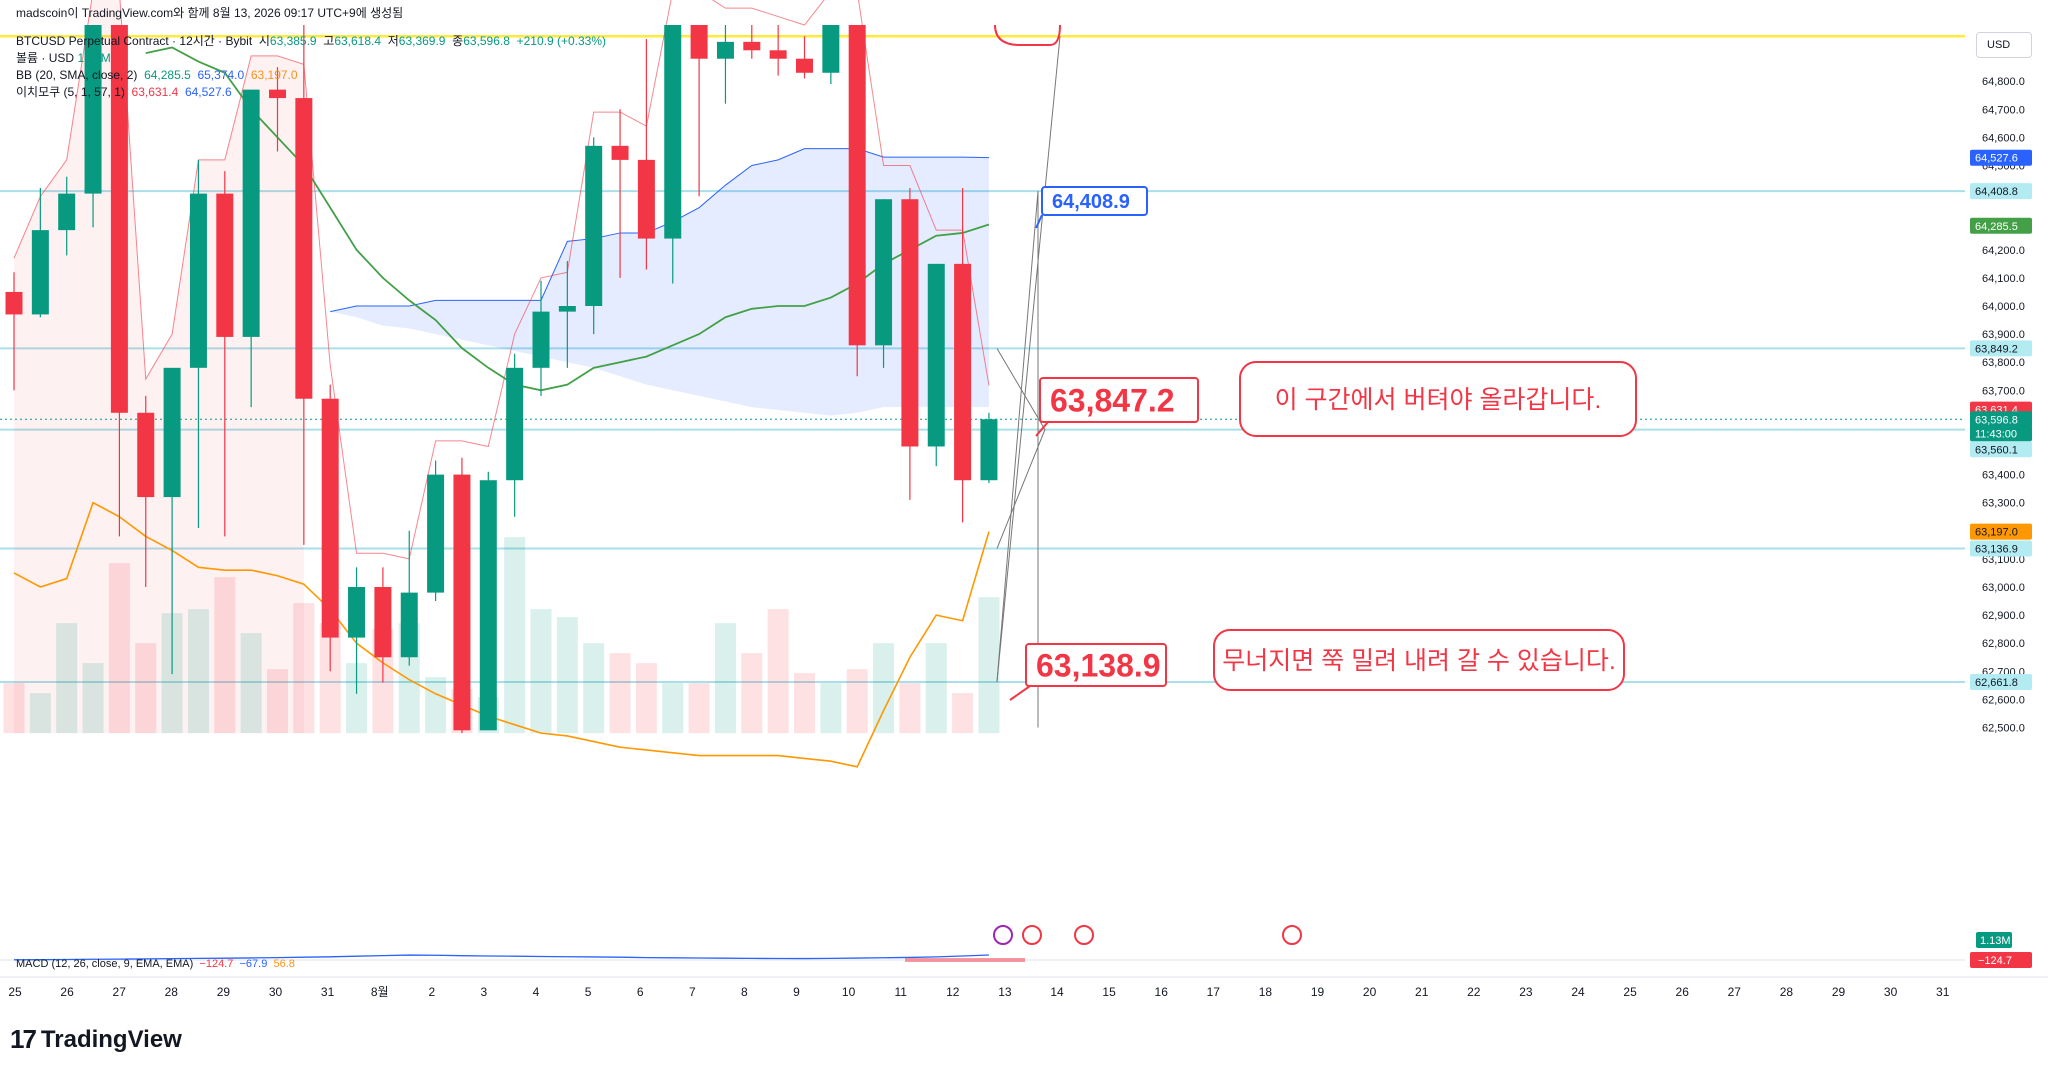 The image size is (2048, 1070). I want to click on annotation-level-low-text: 63,138.9, so click(1098, 666).